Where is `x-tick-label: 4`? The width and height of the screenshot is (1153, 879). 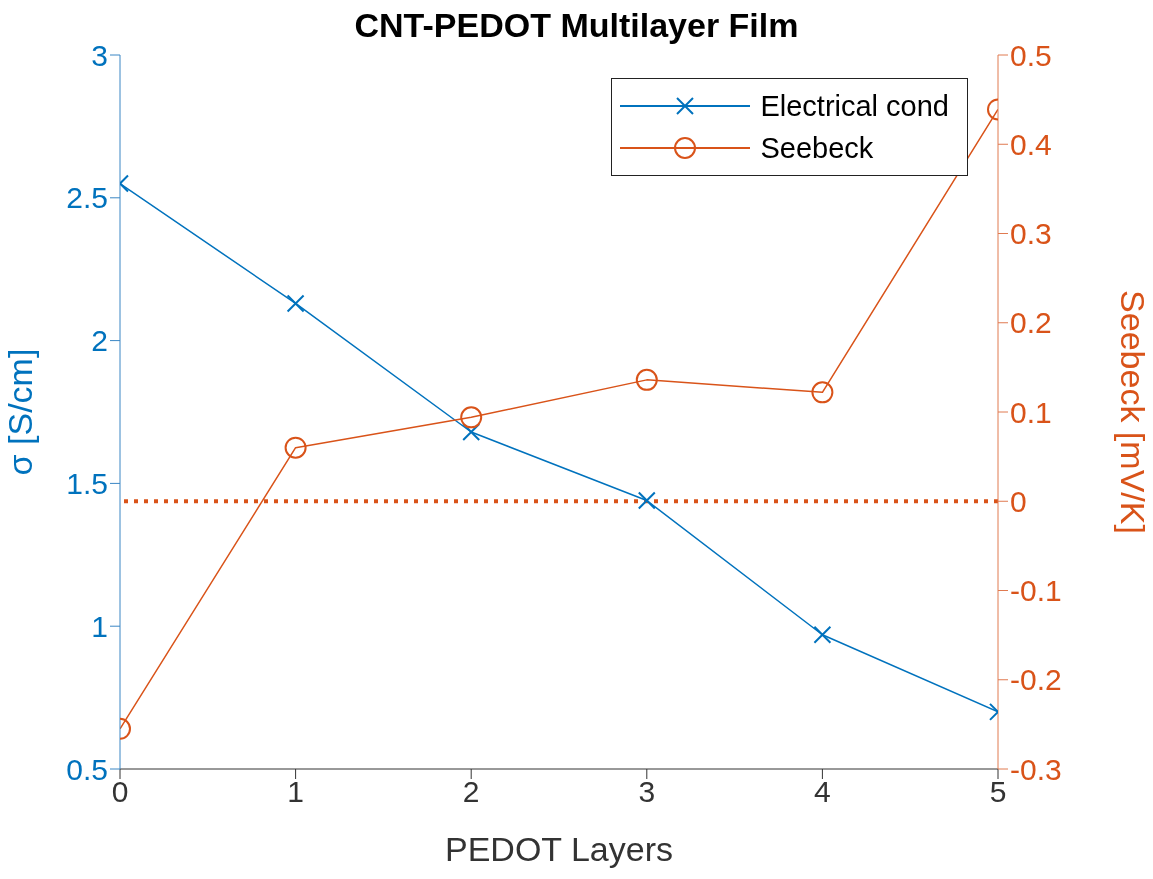 x-tick-label: 4 is located at coordinates (822, 792).